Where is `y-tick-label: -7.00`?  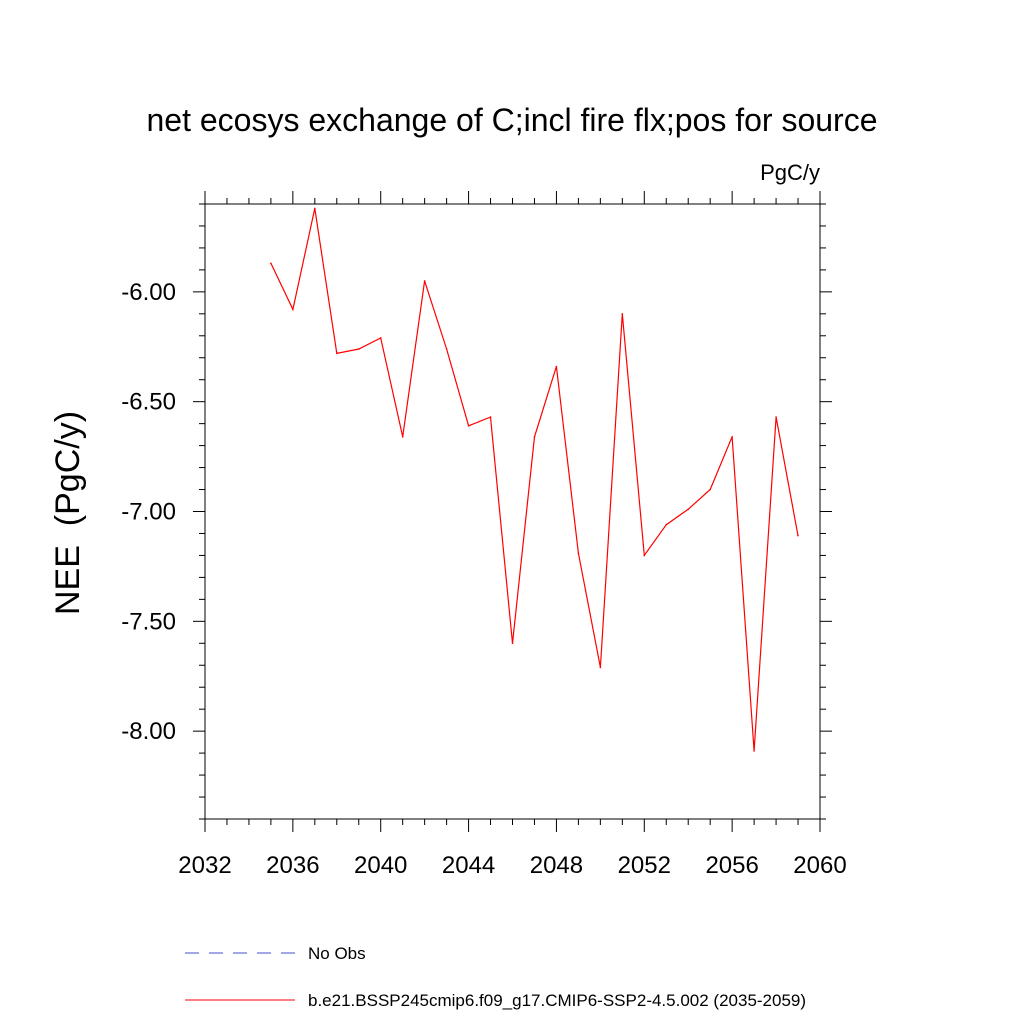 y-tick-label: -7.00 is located at coordinates (148, 512).